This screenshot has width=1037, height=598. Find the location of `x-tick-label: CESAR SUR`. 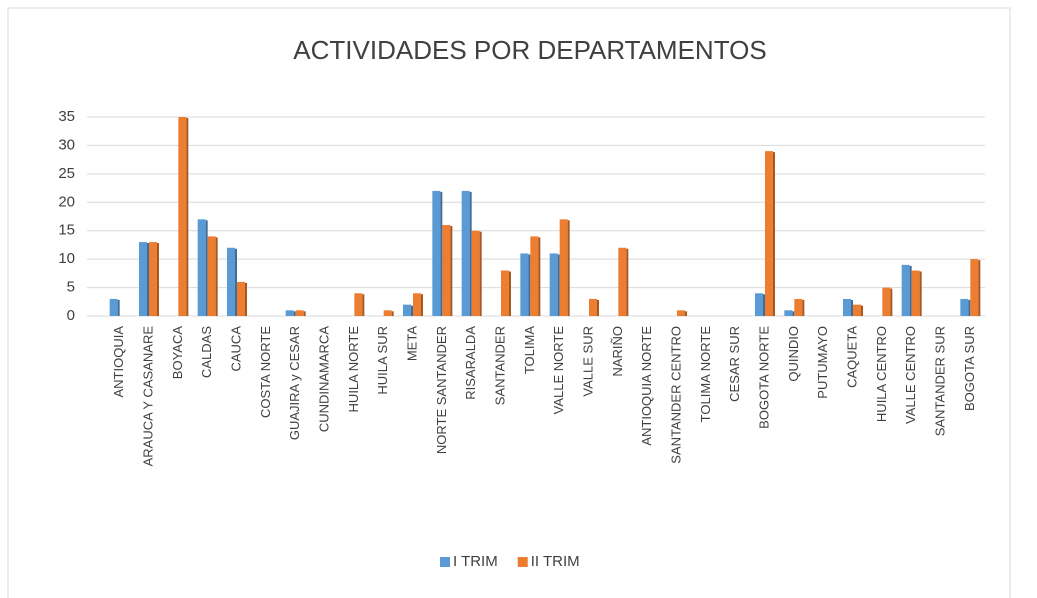

x-tick-label: CESAR SUR is located at coordinates (734, 364).